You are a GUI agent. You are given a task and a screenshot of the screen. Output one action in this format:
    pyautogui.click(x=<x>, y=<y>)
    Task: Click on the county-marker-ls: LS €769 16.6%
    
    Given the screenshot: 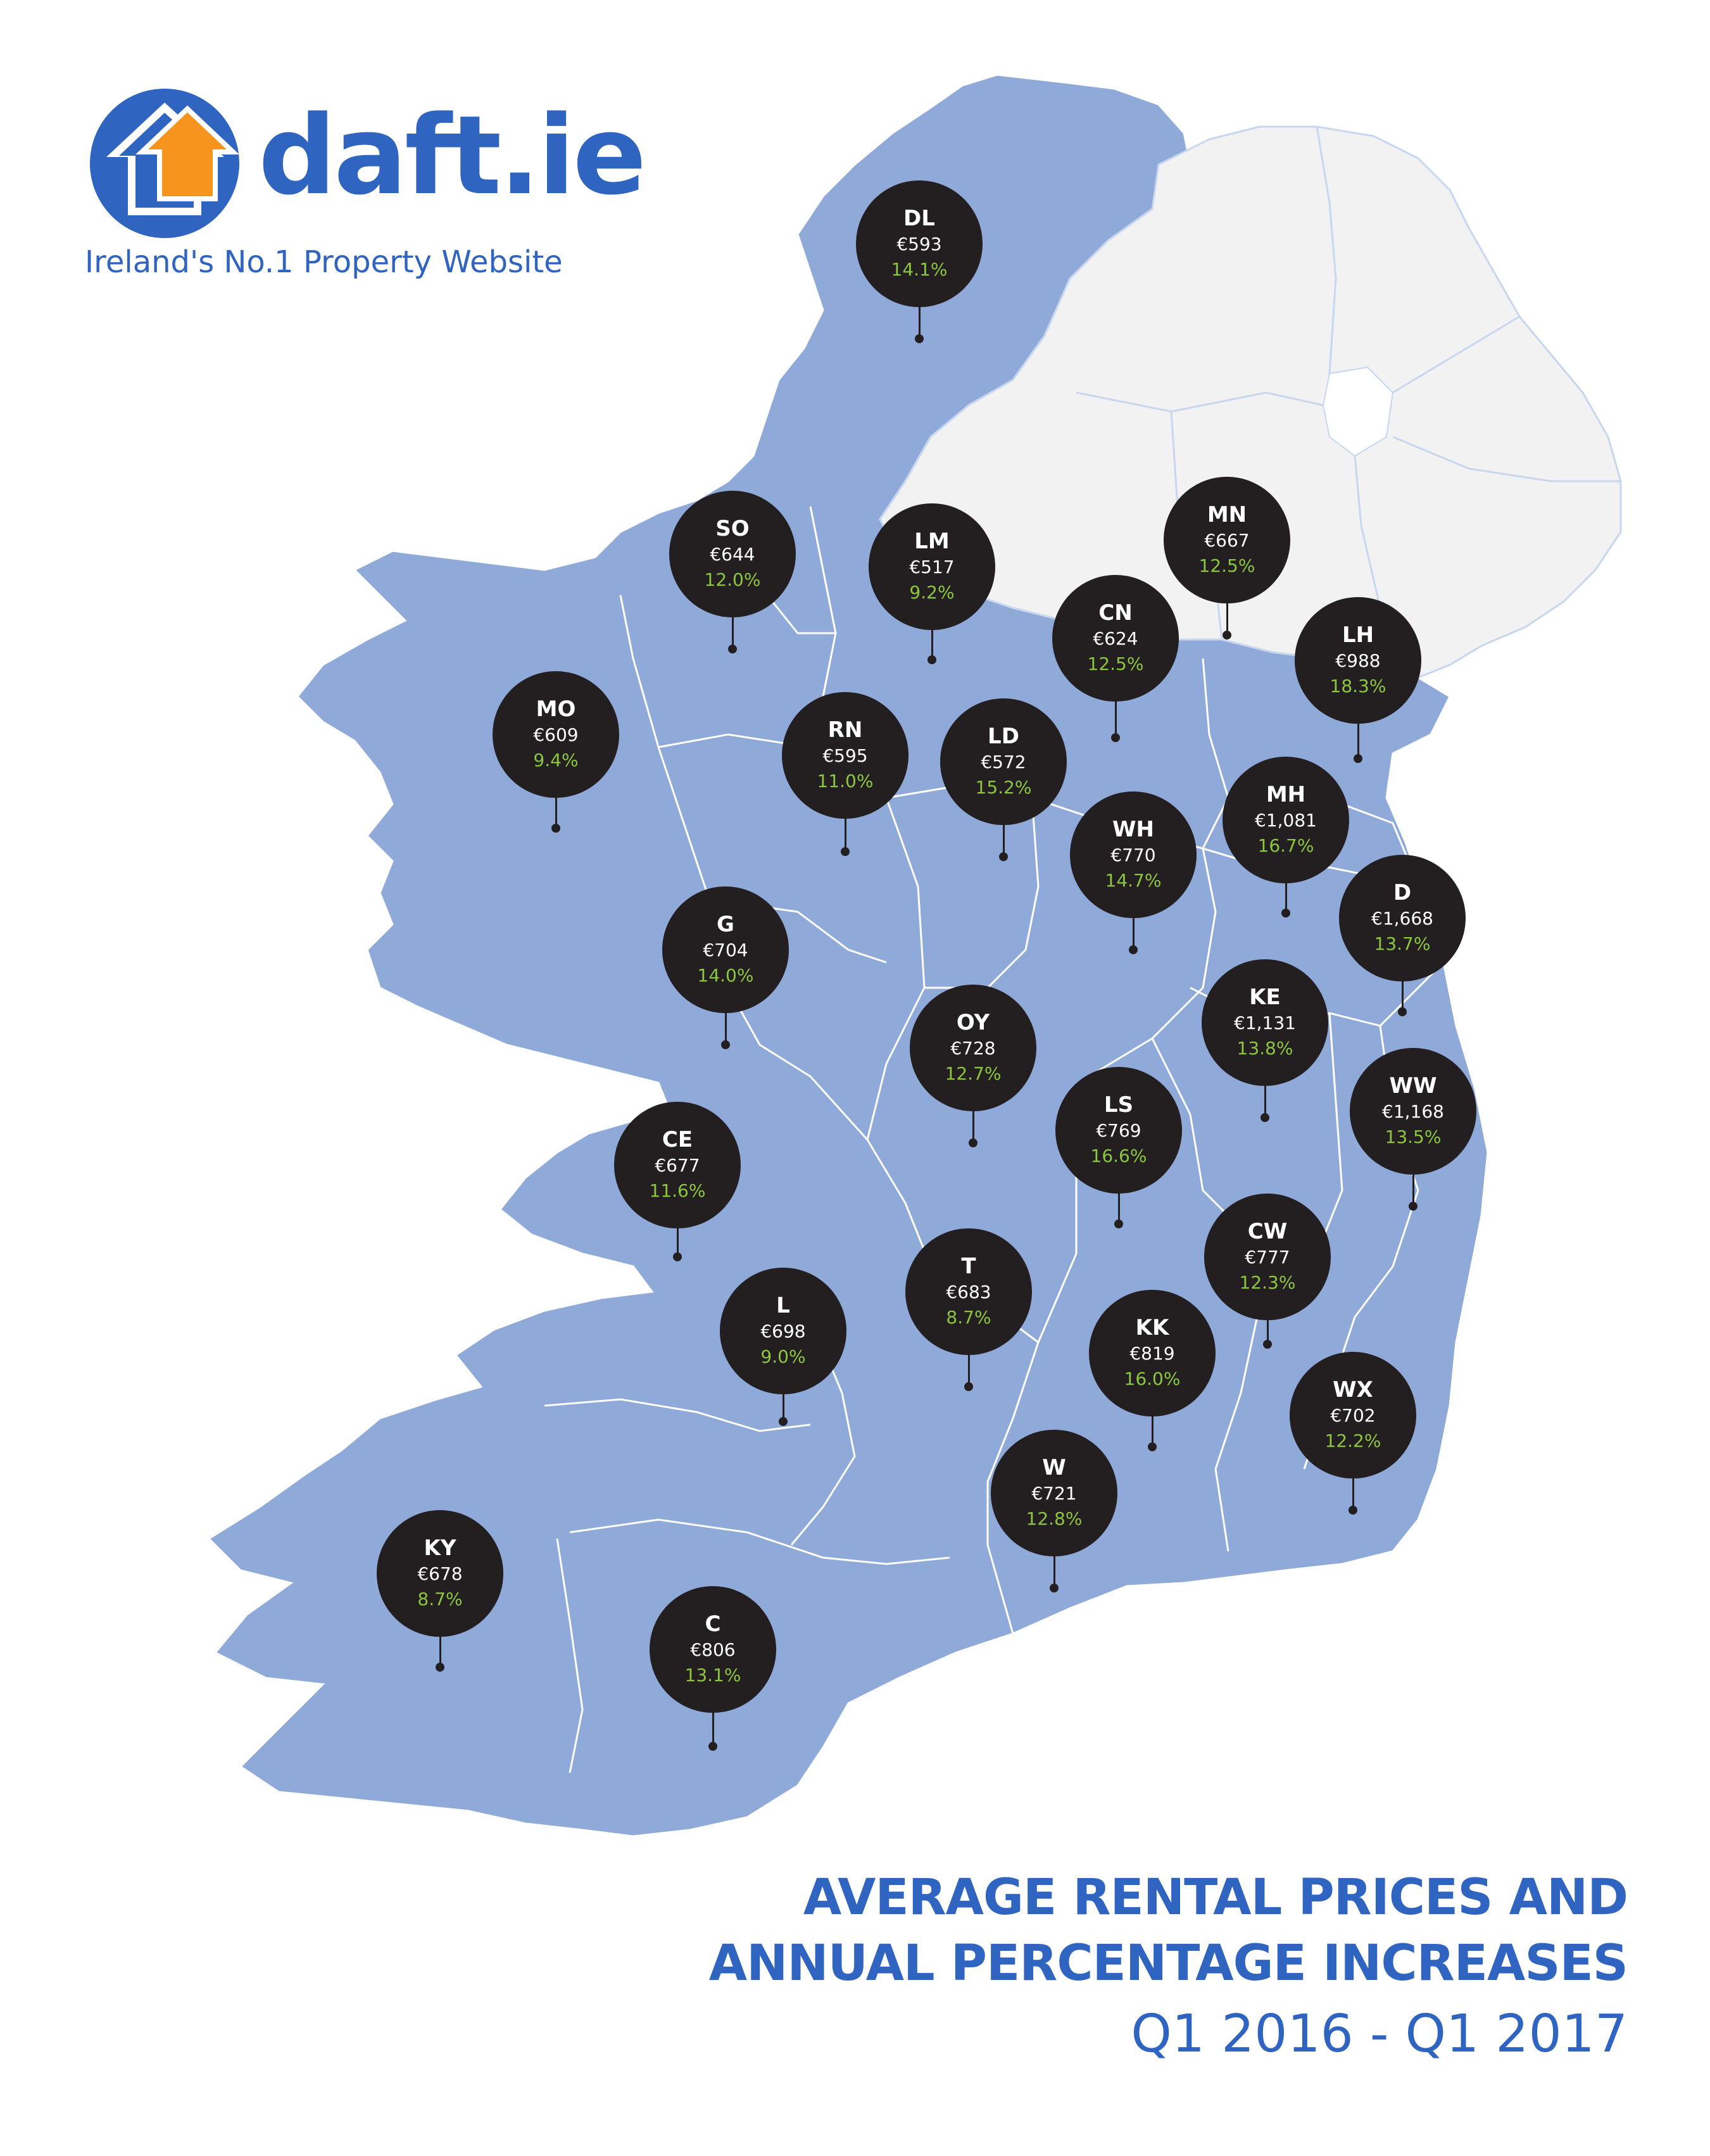 What is the action you would take?
    pyautogui.click(x=1118, y=1130)
    